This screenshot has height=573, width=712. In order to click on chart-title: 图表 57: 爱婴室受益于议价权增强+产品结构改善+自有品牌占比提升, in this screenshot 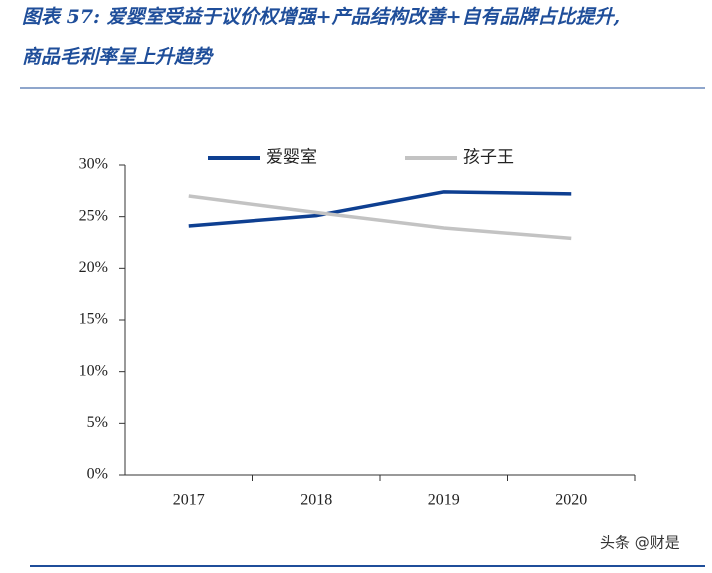, I will do `click(321, 17)`.